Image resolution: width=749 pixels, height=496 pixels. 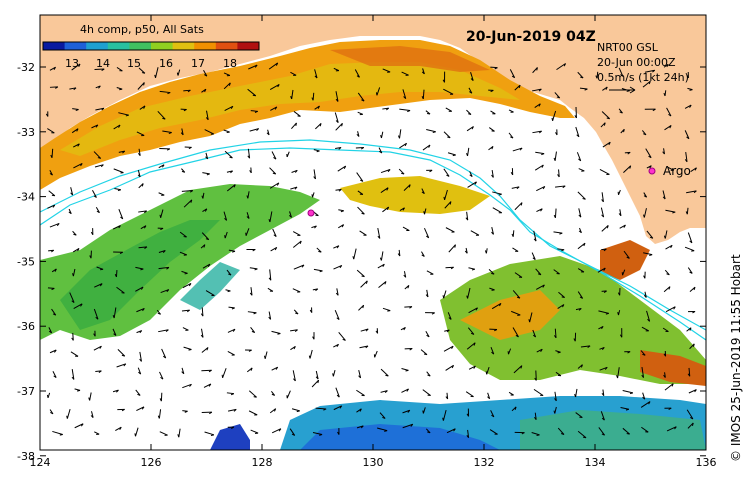 I want to click on info-block: NRT00 GSL 20-Jun 00:00Z 0.5m/s (1kt 24h), so click(x=643, y=67).